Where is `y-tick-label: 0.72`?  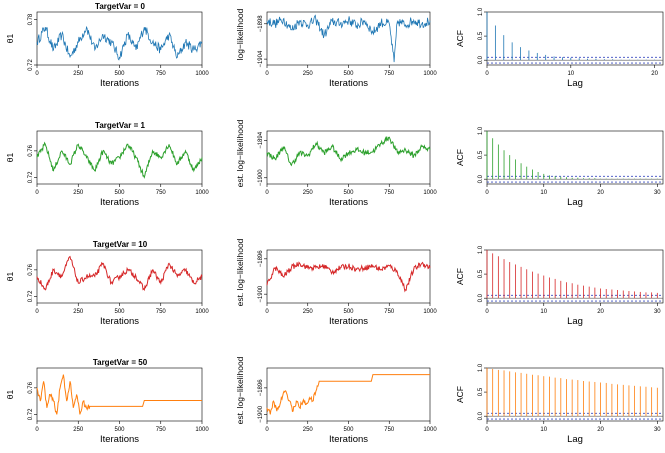
y-tick-label: 0.72 is located at coordinates (31, 414).